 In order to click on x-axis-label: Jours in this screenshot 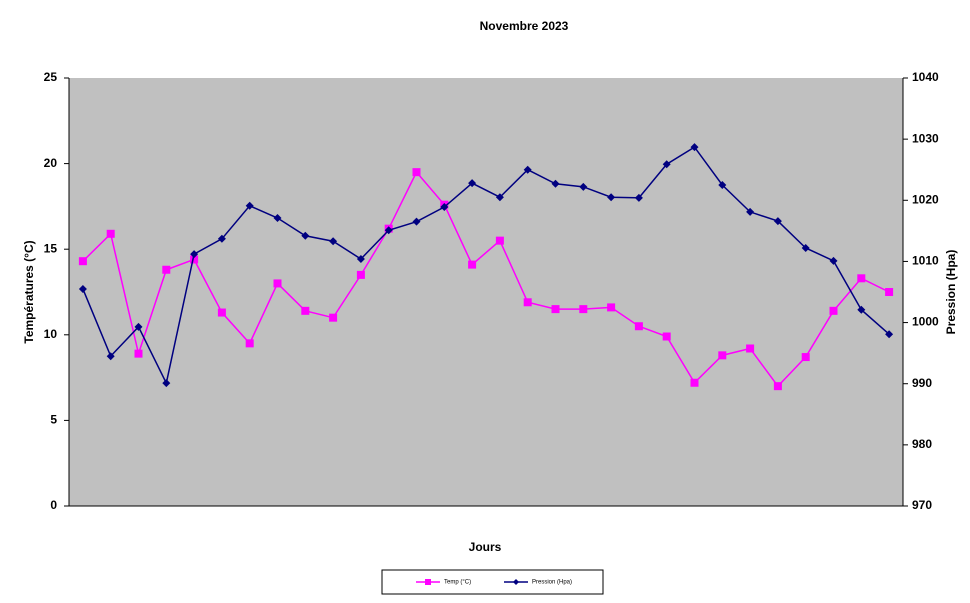, I will do `click(485, 547)`.